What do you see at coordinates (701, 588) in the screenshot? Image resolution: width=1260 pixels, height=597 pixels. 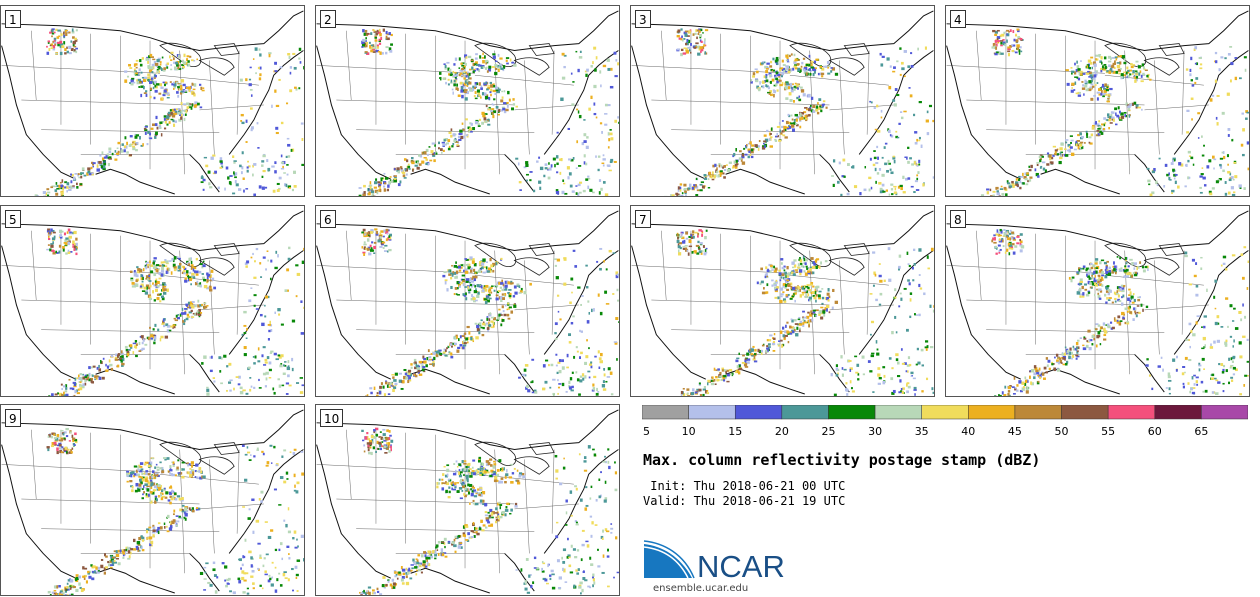 I see `website-url: ensemble.ucar.edu` at bounding box center [701, 588].